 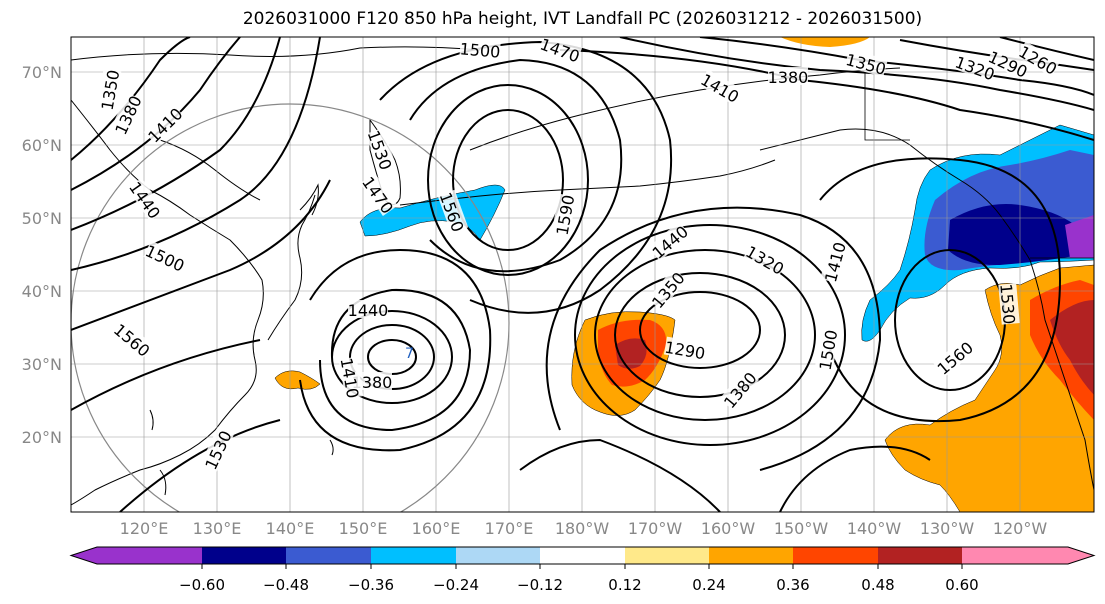 I want to click on longitude-label: 130°E, so click(x=217, y=528).